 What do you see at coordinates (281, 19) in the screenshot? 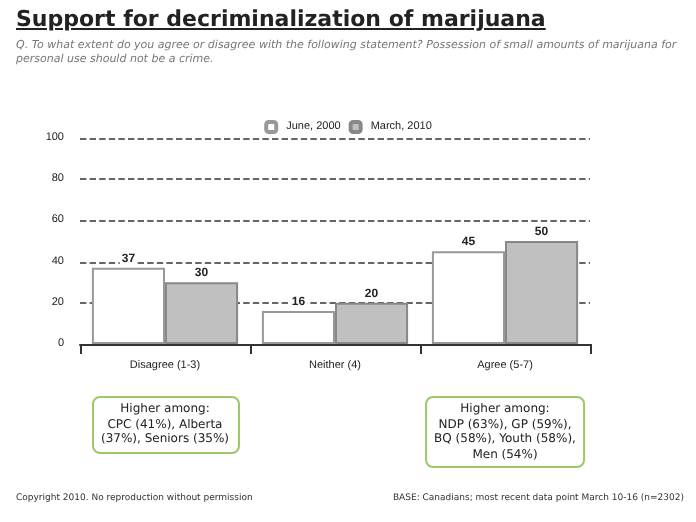
I see `chart-title: Support for decriminalization of marijuana` at bounding box center [281, 19].